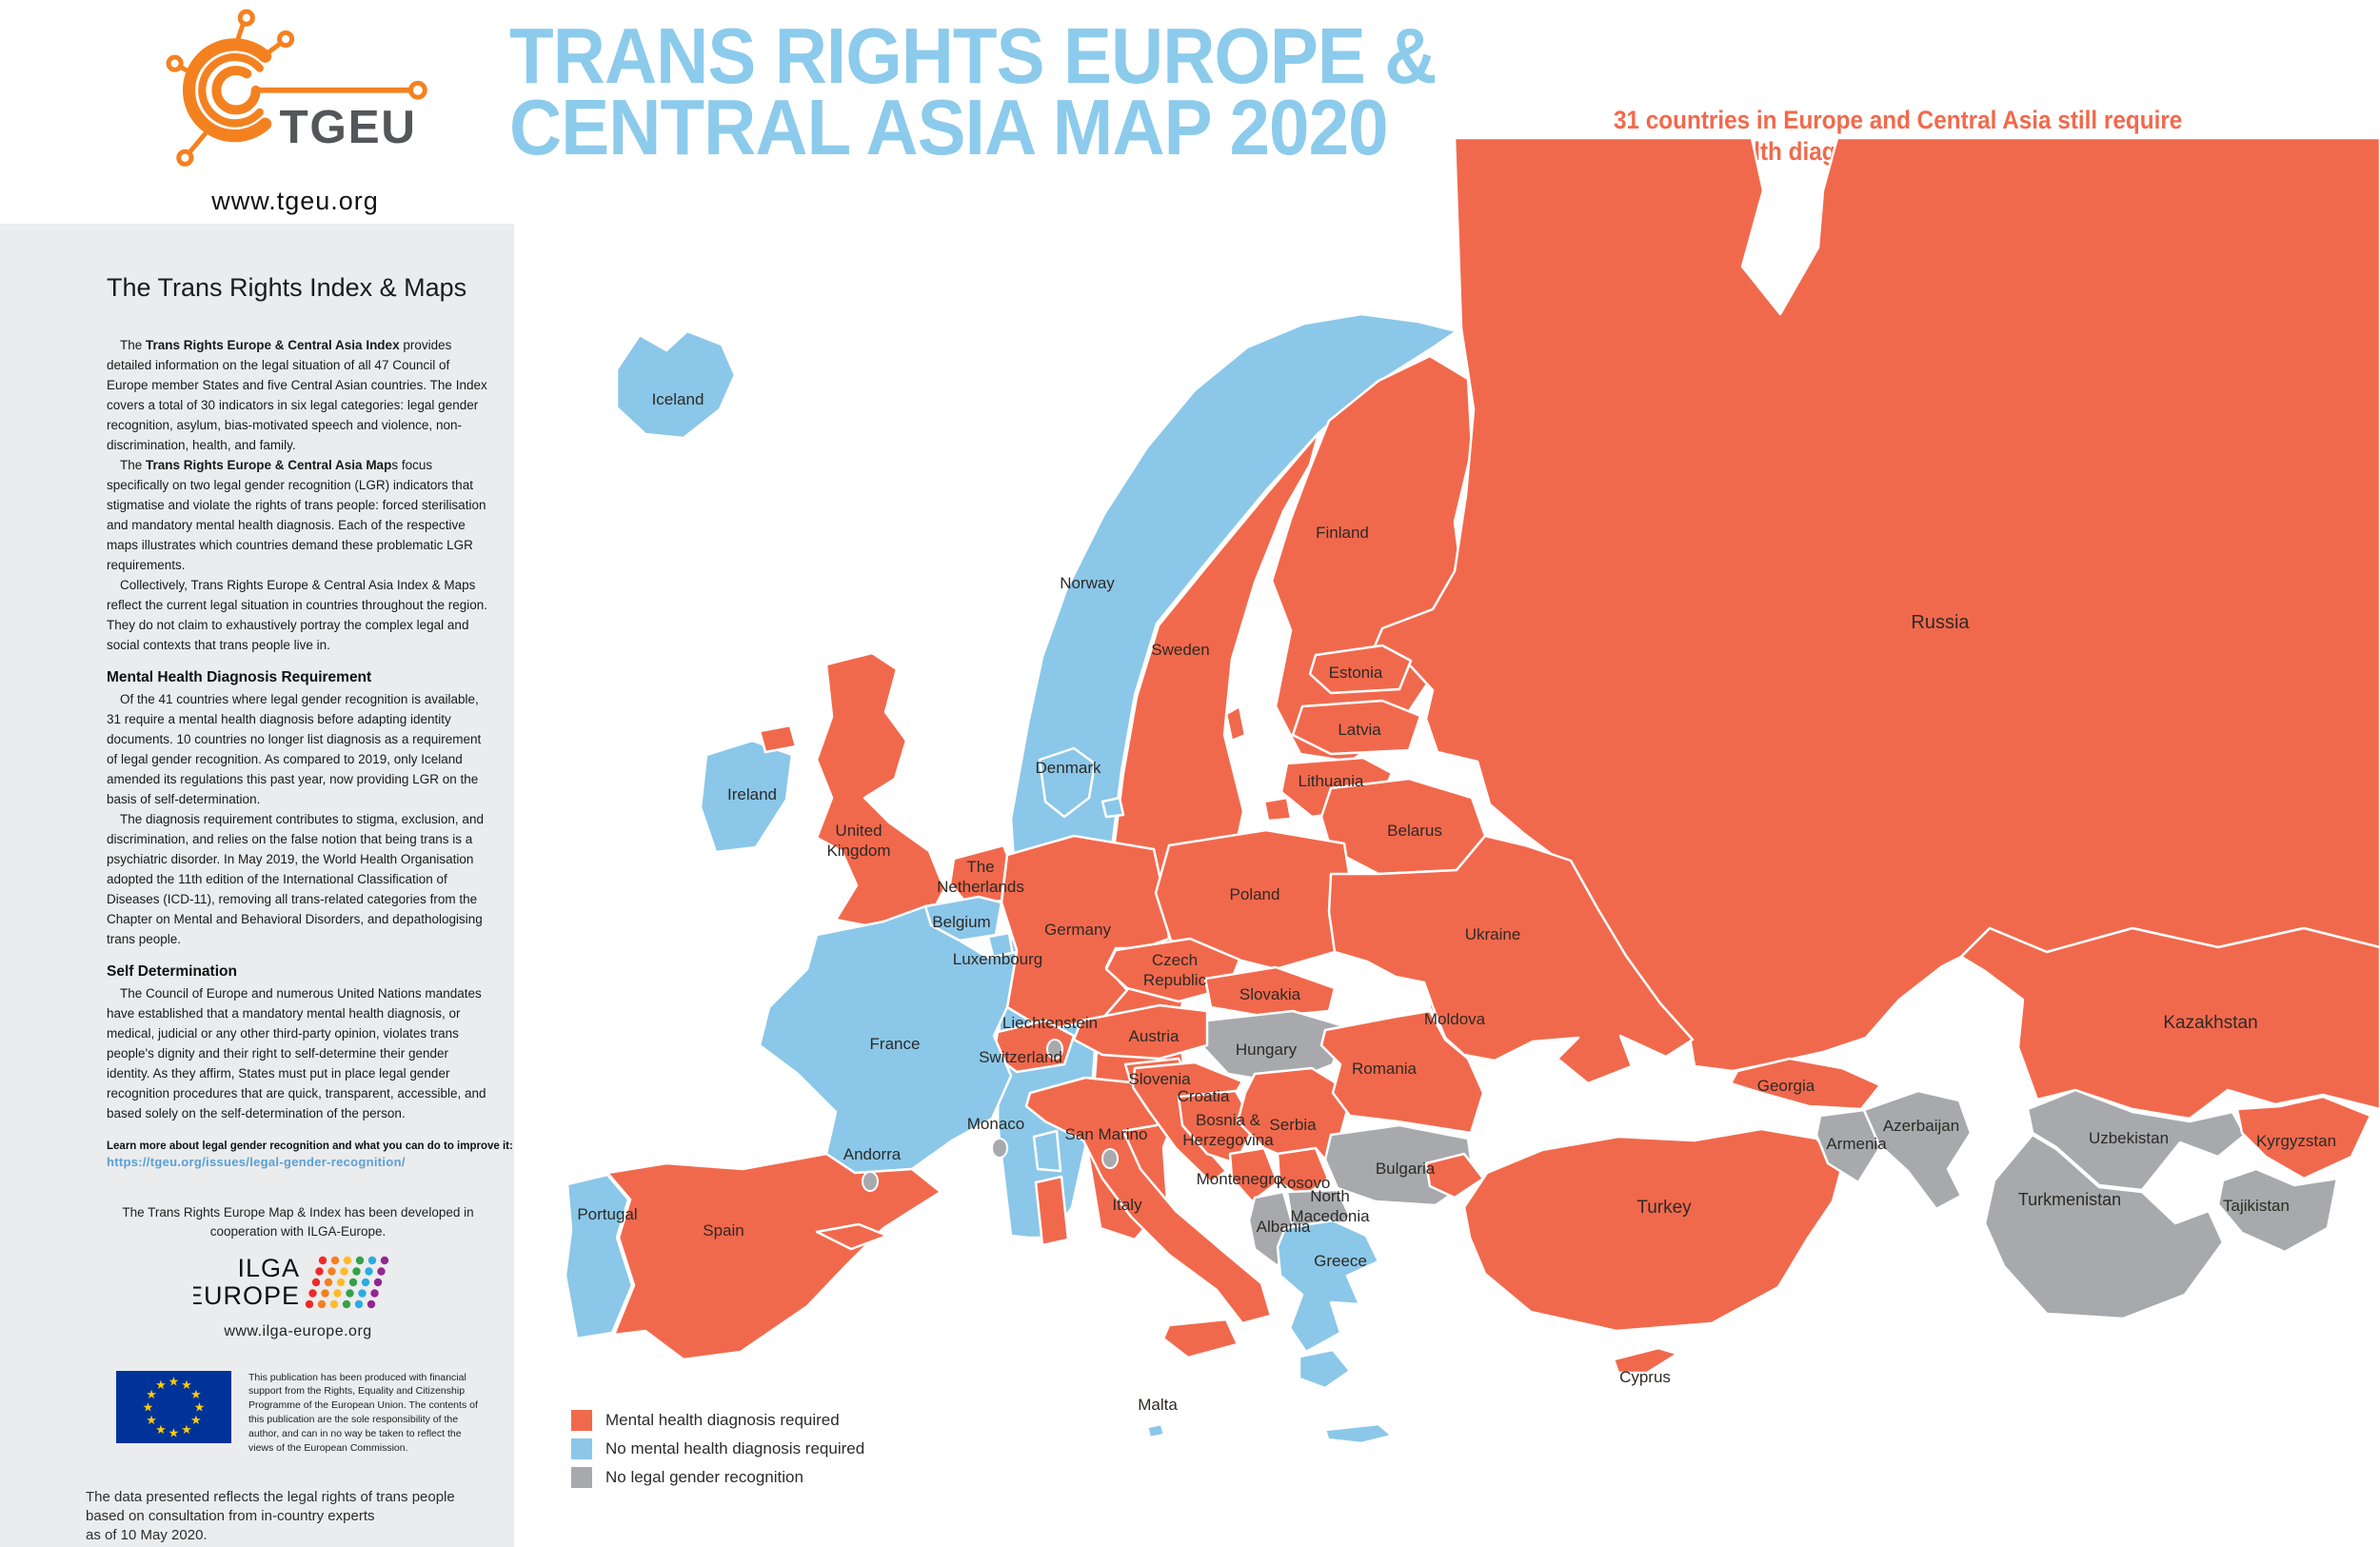  Describe the element at coordinates (1360, 669) in the screenshot. I see `country-estonia` at that location.